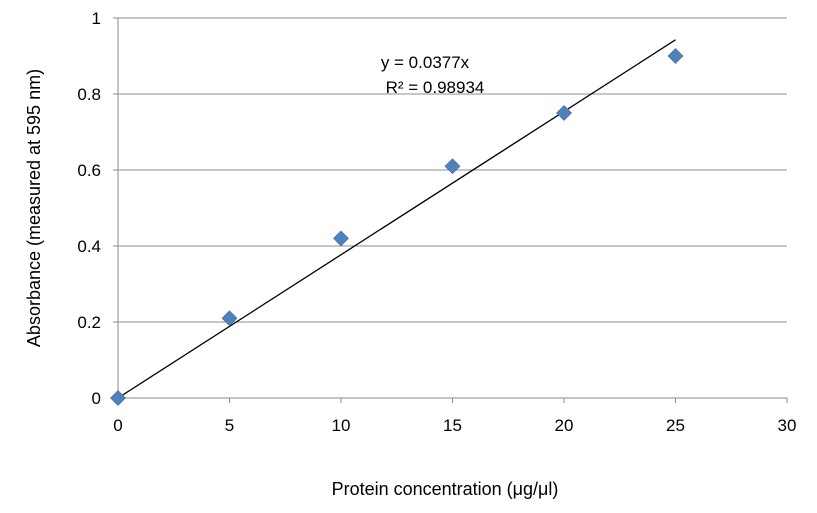 The width and height of the screenshot is (817, 513). I want to click on y-tick-labels: 0 0.2 0.4 0.6 0.8 1, so click(97, 208).